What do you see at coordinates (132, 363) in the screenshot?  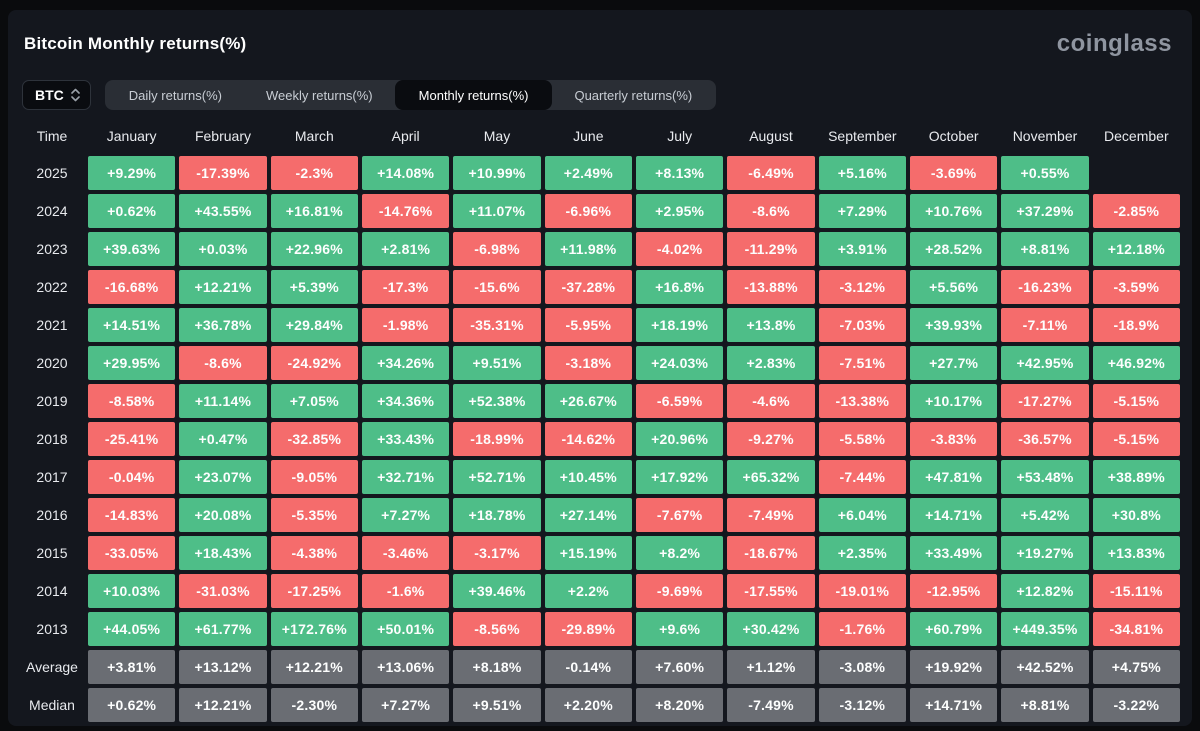 I see `return-cell: +29.95%` at bounding box center [132, 363].